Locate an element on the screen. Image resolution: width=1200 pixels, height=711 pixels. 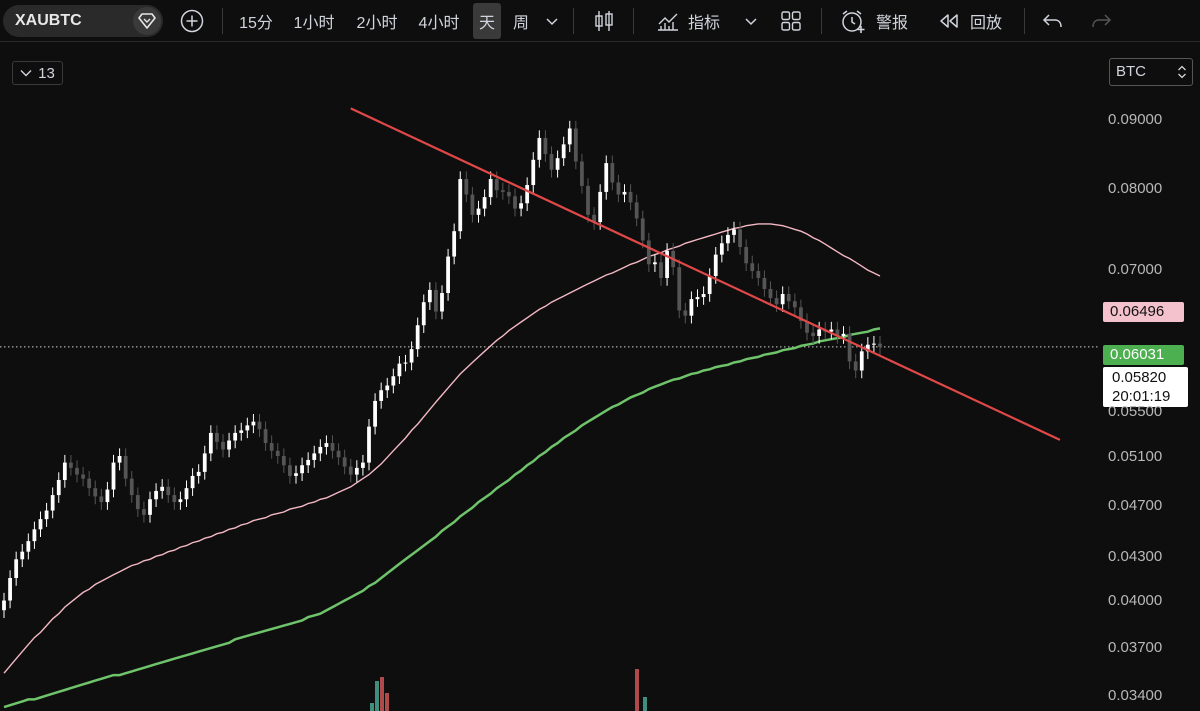
interval-label: 周 is located at coordinates (520, 23).